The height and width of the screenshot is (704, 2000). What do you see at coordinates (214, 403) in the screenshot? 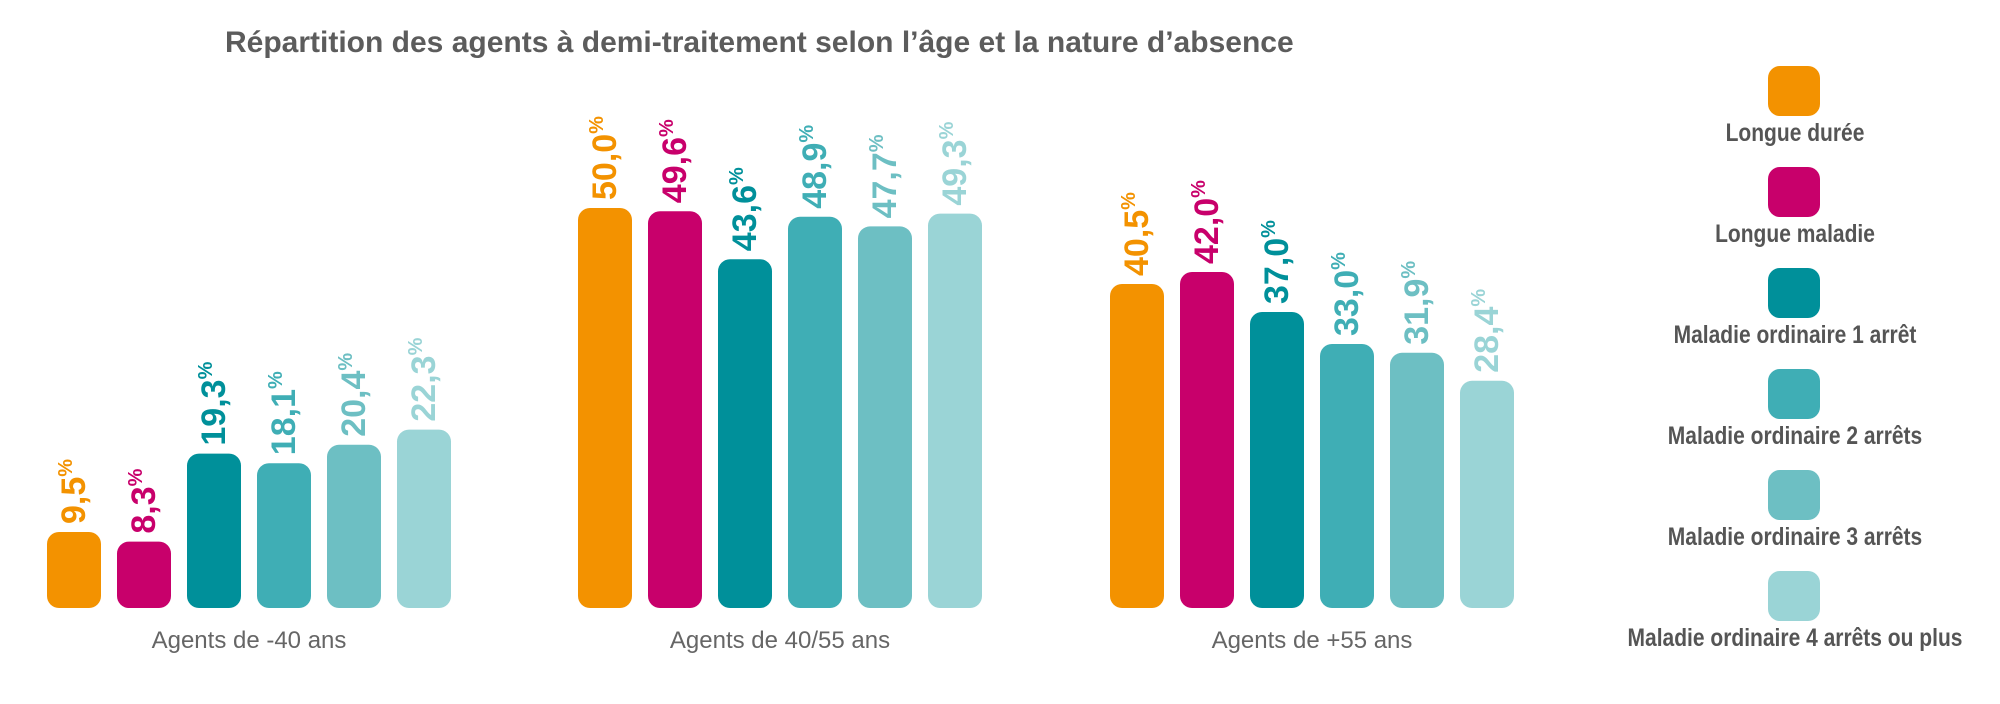
I see `value-label-agents-de-40-ans-maladie-ordinaire-1-arret: 19,3%` at bounding box center [214, 403].